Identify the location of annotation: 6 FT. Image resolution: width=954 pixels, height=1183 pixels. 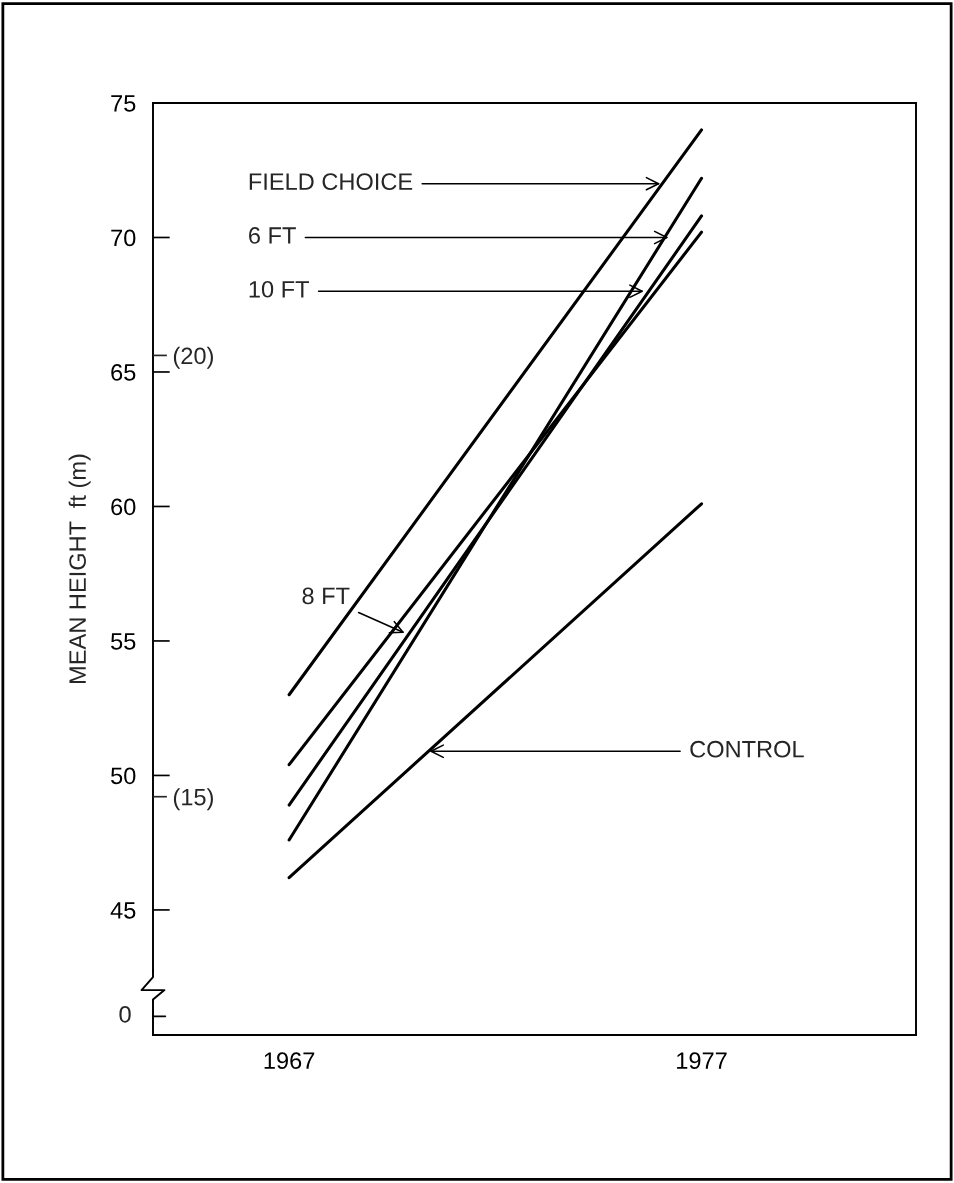
(272, 235).